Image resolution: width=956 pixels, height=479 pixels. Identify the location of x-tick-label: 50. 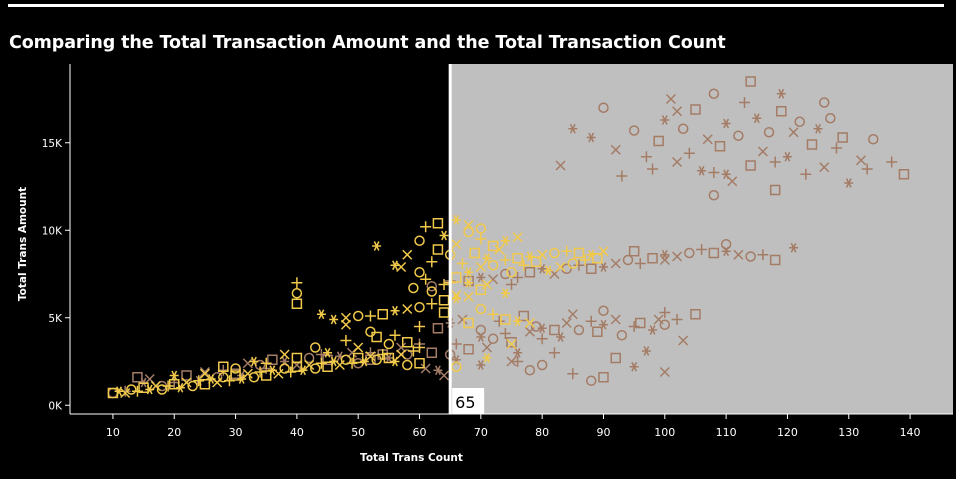
(358, 432).